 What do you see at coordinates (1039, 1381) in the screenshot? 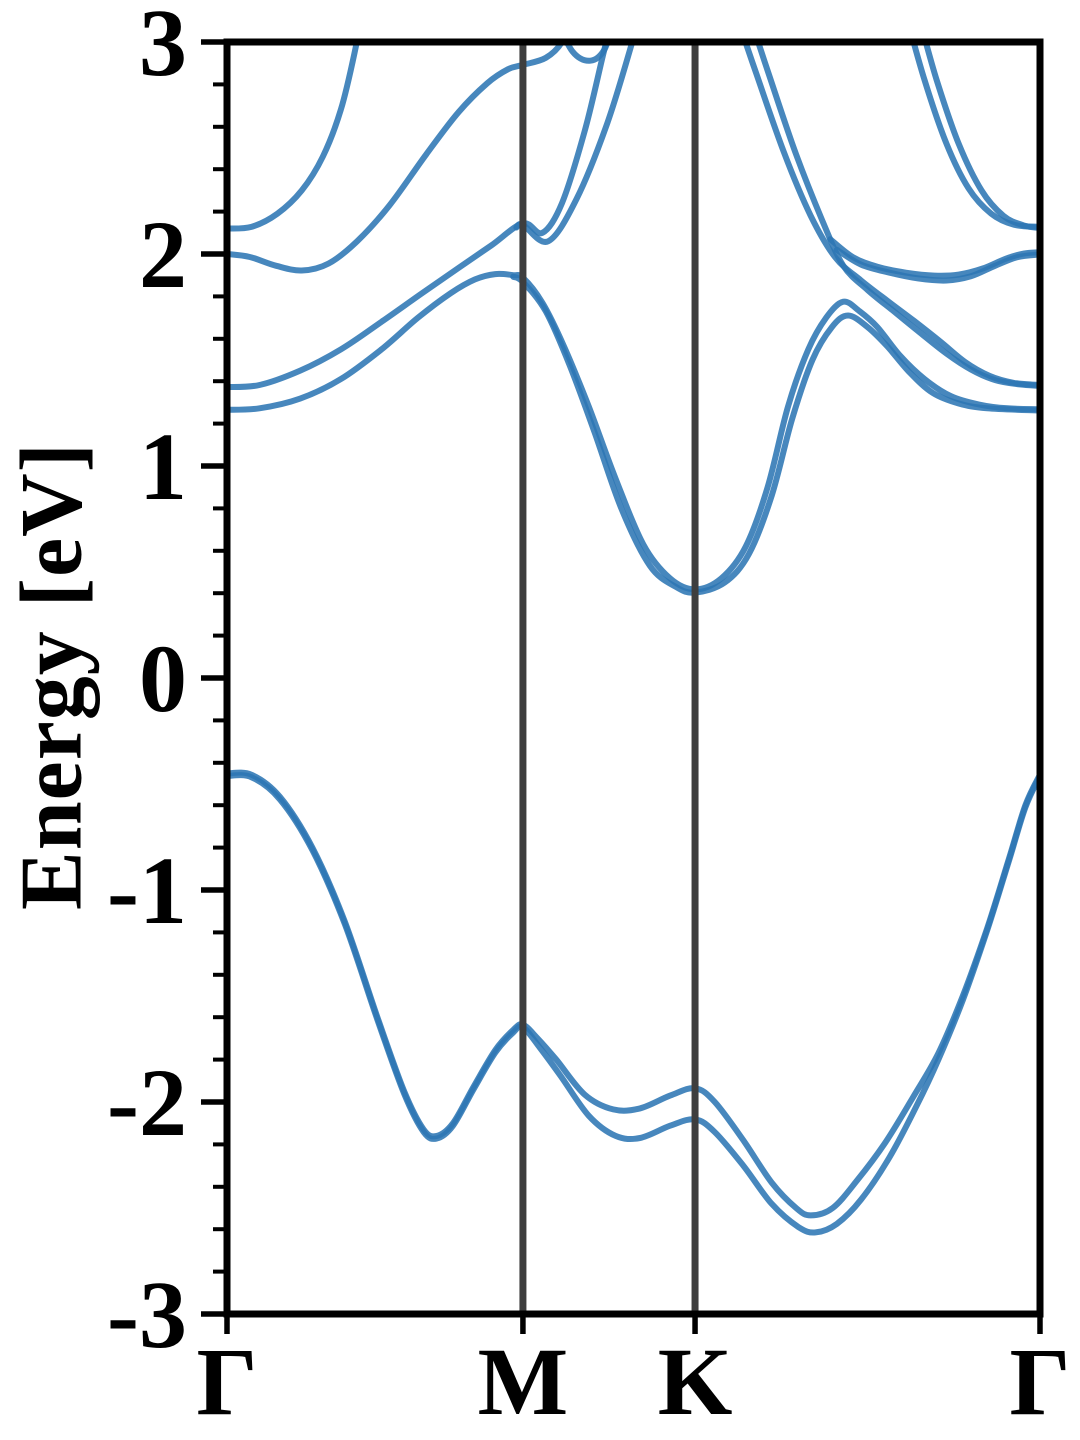
I see `x-tick-label-3-Γ: Γ` at bounding box center [1039, 1381].